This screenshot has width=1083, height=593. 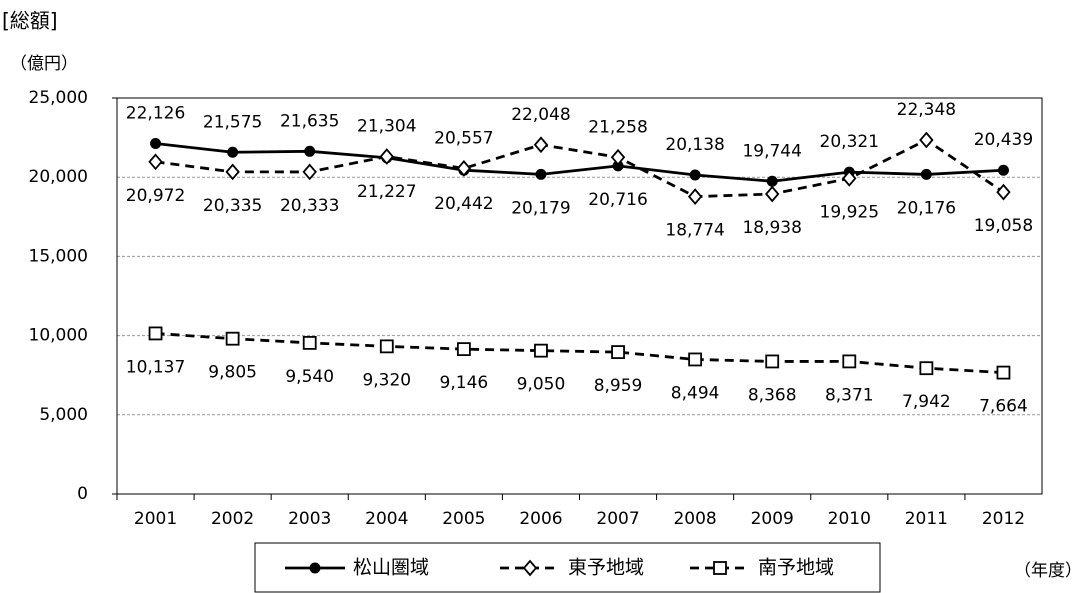 I want to click on data-label: 10,137, so click(x=155, y=367).